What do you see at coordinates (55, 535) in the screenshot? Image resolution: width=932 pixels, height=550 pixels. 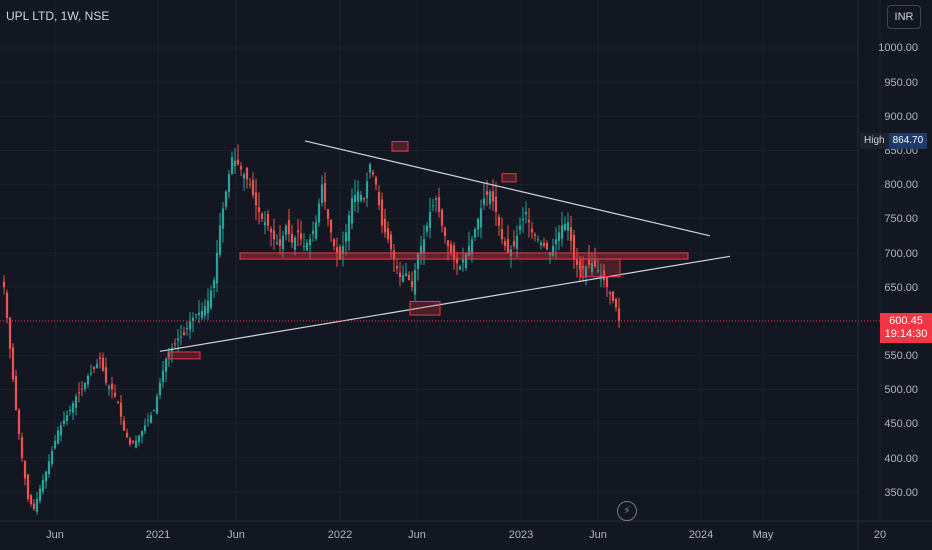 I see `time-tick: Jun` at bounding box center [55, 535].